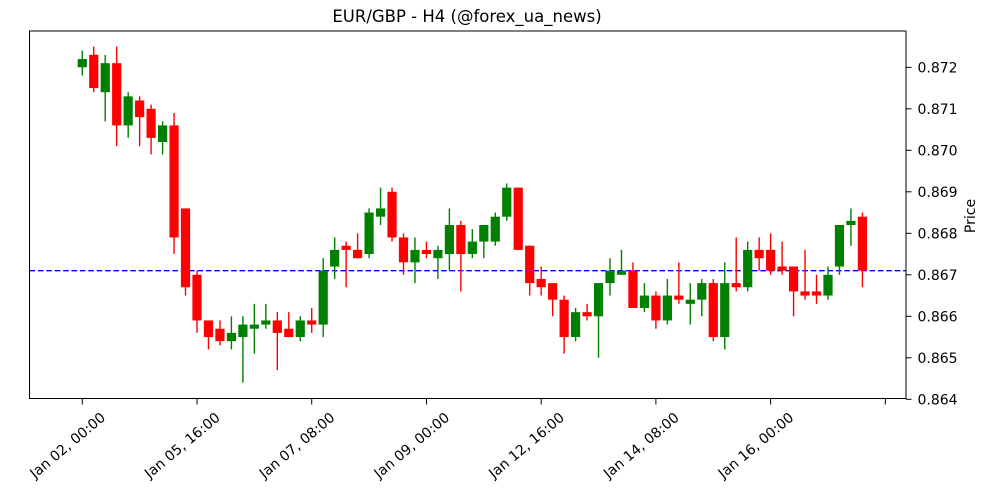 This screenshot has width=1000, height=500. Describe the element at coordinates (938, 234) in the screenshot. I see `y-tick-label: 0.868` at that location.